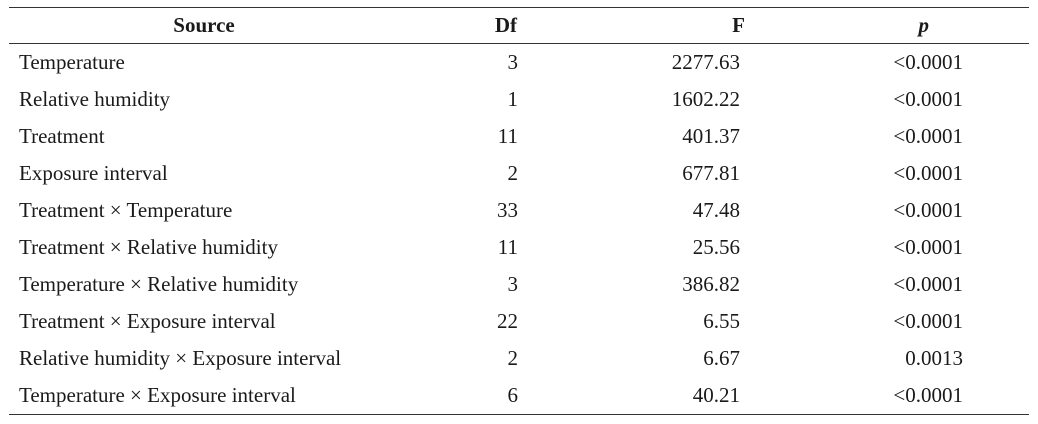 This screenshot has width=1038, height=424. Describe the element at coordinates (93, 173) in the screenshot. I see `cell-source: Exposure interval` at that location.